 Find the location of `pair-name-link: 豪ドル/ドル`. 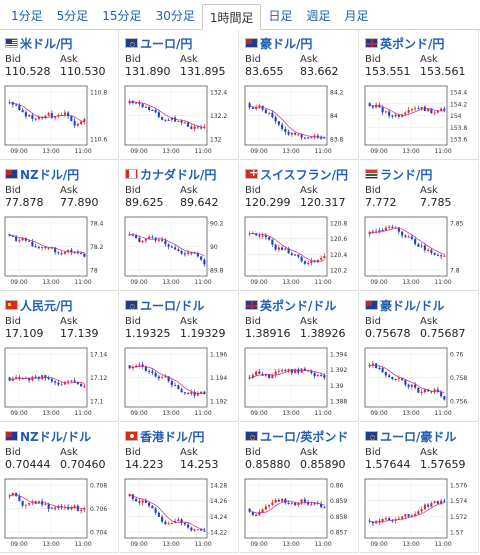

pair-name-link: 豪ドル/ドル is located at coordinates (412, 305).